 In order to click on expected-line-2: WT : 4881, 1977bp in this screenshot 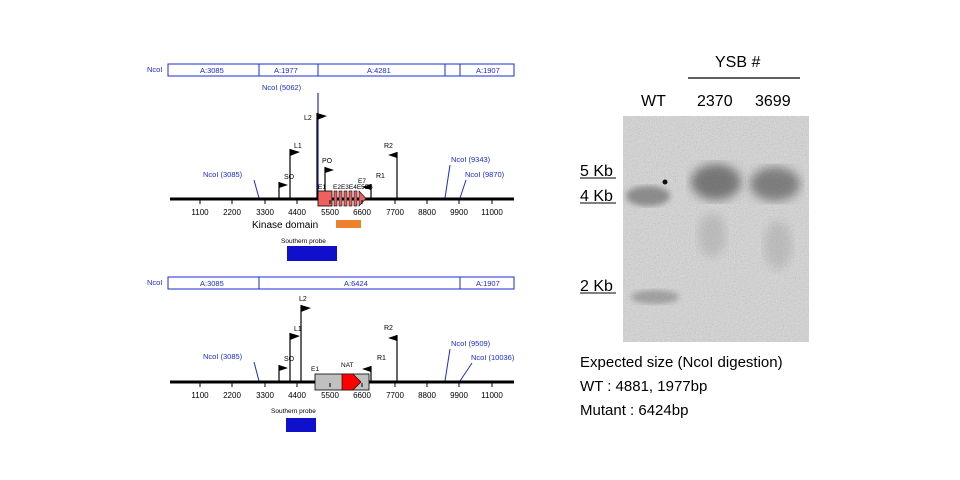, I will do `click(643, 386)`.